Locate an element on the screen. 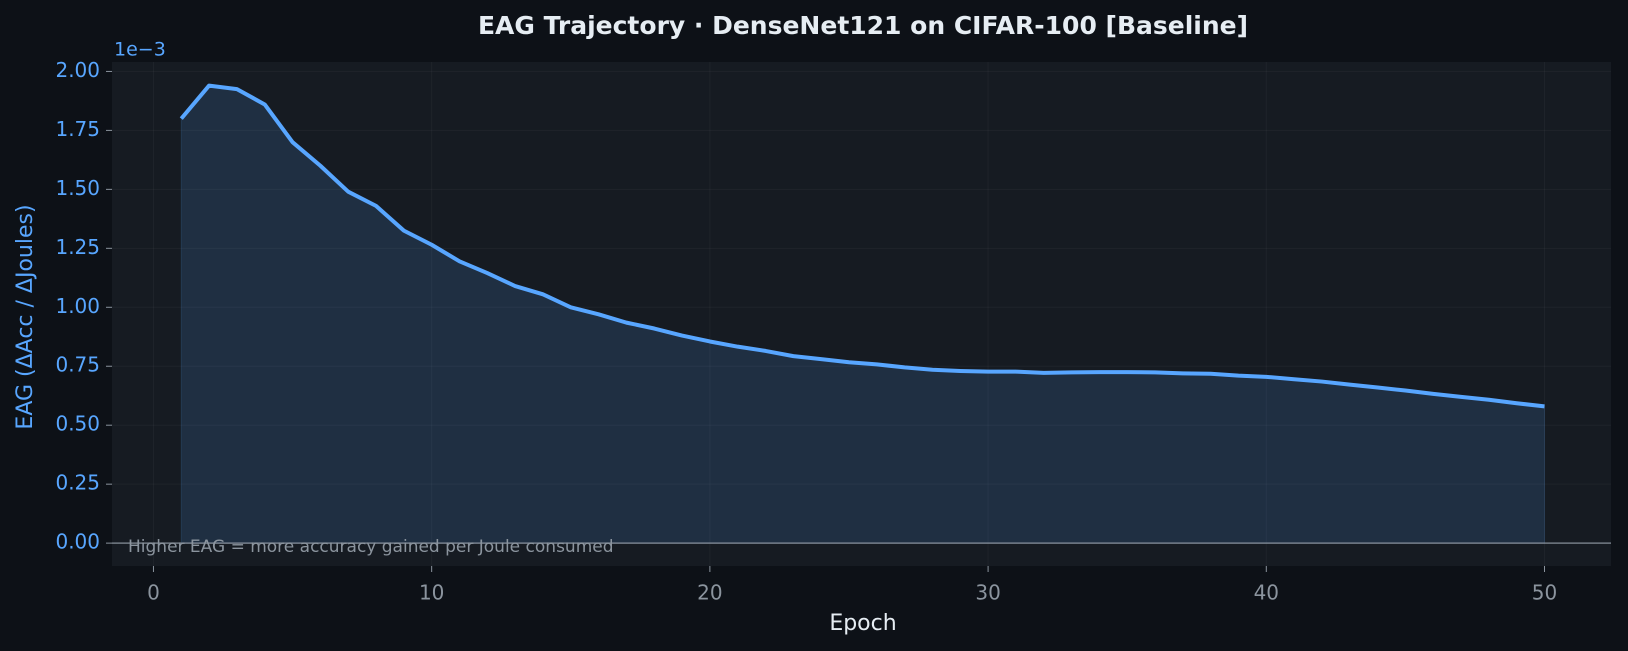  y-offset-label: 1e−3 is located at coordinates (140, 50).